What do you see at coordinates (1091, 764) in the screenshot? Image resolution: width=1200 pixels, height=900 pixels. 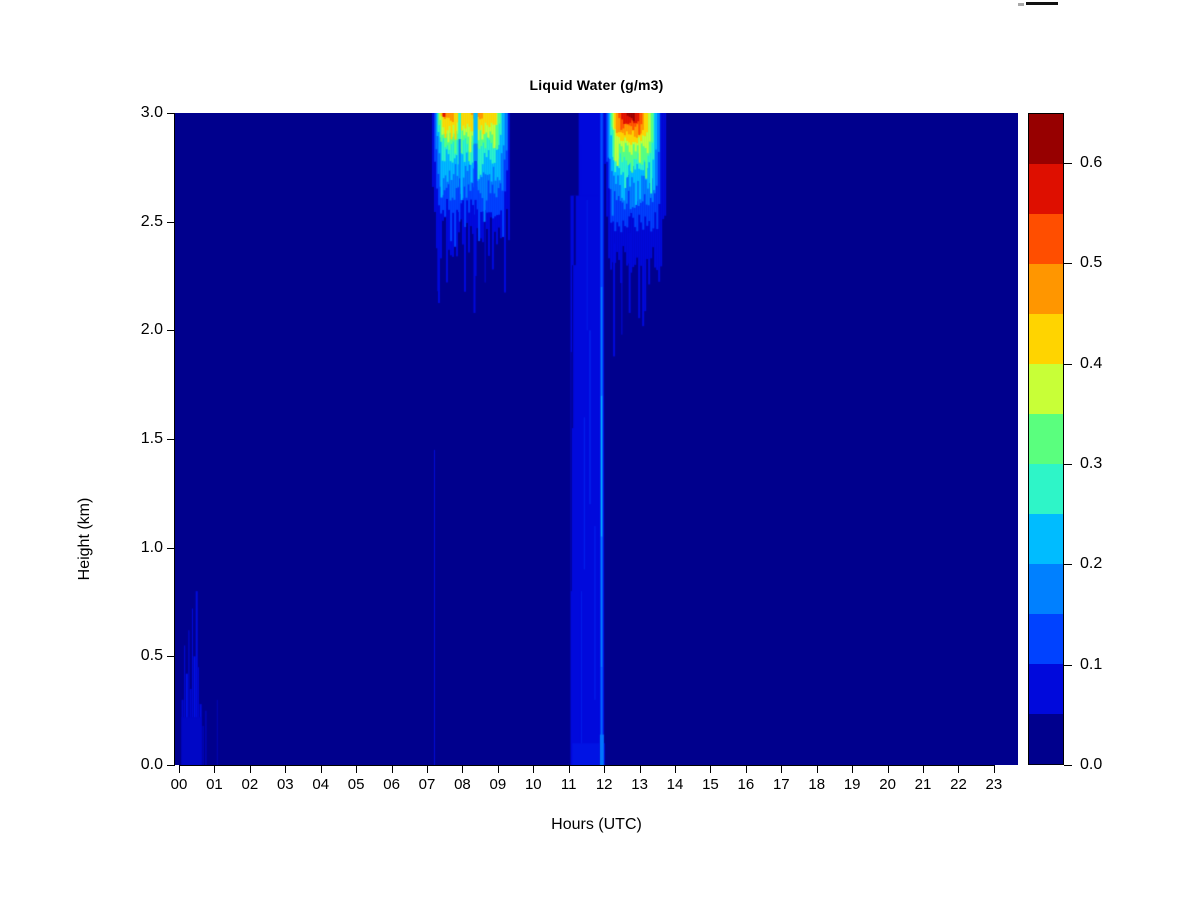 I see `colorbar-tick-label: 0.0` at bounding box center [1091, 764].